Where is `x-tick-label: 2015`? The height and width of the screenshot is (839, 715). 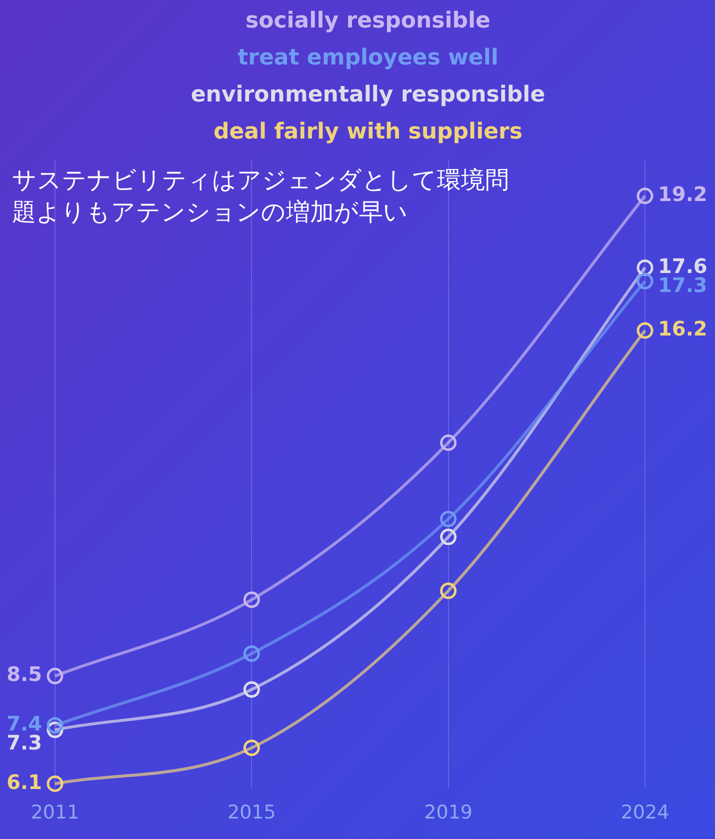 x-tick-label: 2015 is located at coordinates (251, 813).